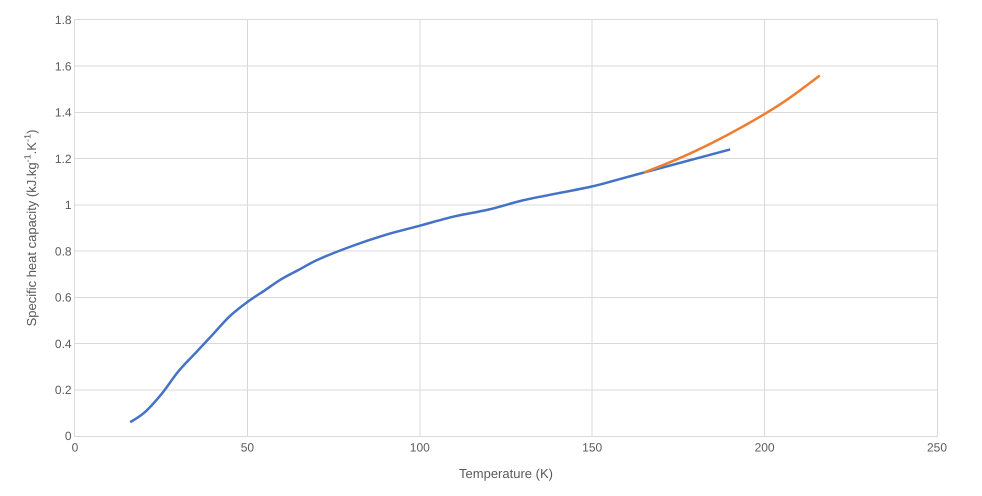  Describe the element at coordinates (63, 113) in the screenshot. I see `y-tick-label: 1.4` at that location.